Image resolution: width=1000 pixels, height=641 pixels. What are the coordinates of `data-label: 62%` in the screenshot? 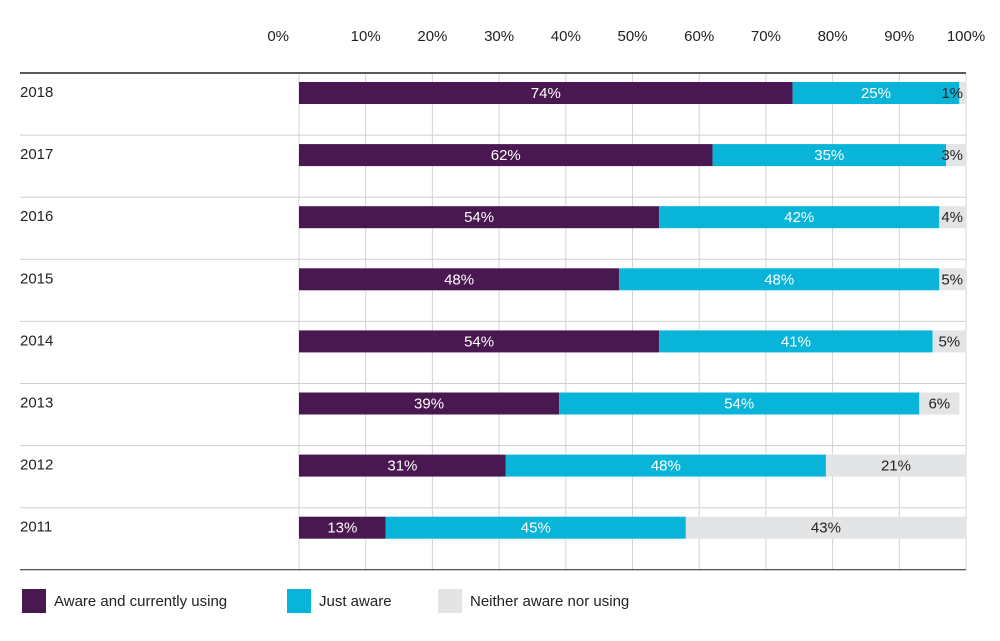 It's located at (506, 155).